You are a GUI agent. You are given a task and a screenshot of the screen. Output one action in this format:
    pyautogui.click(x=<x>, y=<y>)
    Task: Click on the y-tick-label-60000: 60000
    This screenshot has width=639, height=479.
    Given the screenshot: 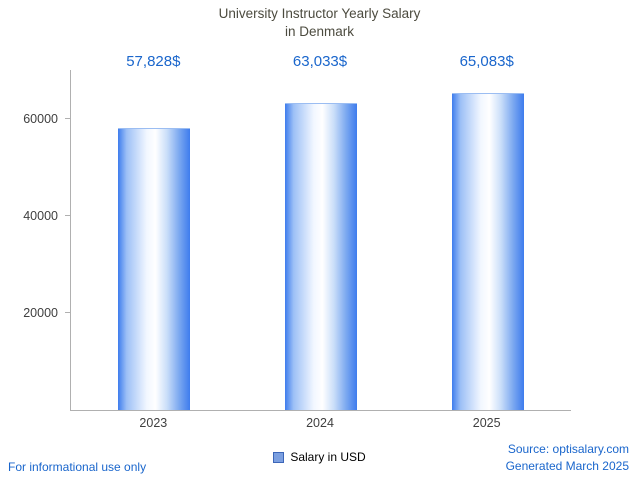 What is the action you would take?
    pyautogui.click(x=40, y=118)
    